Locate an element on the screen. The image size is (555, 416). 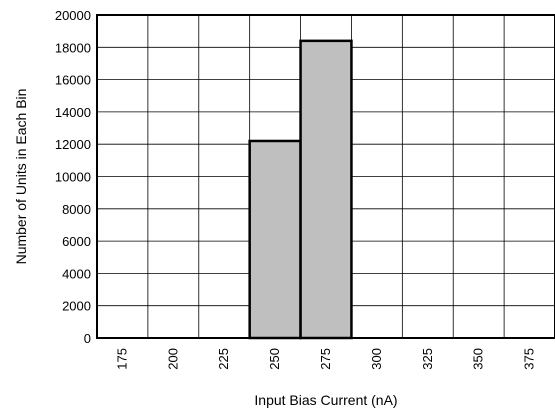
bars is located at coordinates (300, 189).